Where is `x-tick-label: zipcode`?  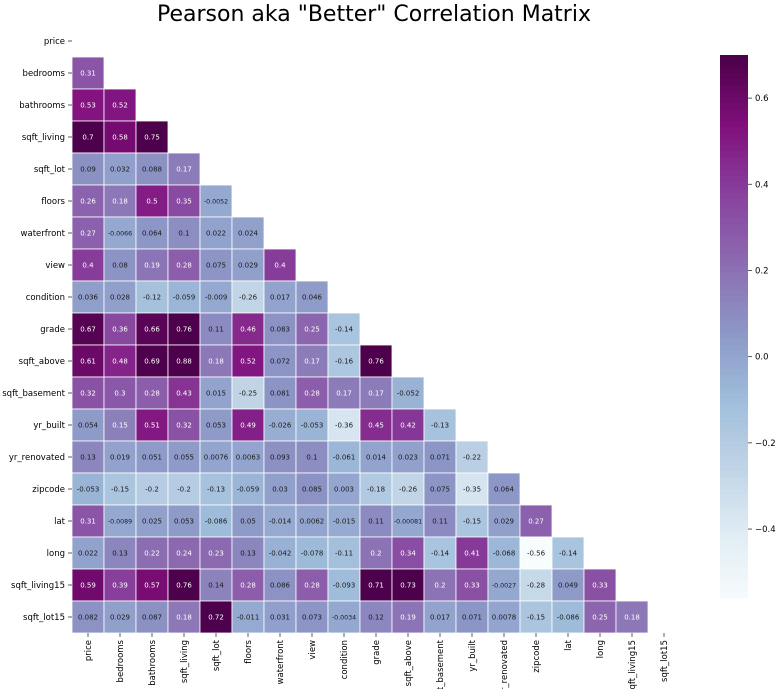
x-tick-label: zipcode is located at coordinates (537, 656).